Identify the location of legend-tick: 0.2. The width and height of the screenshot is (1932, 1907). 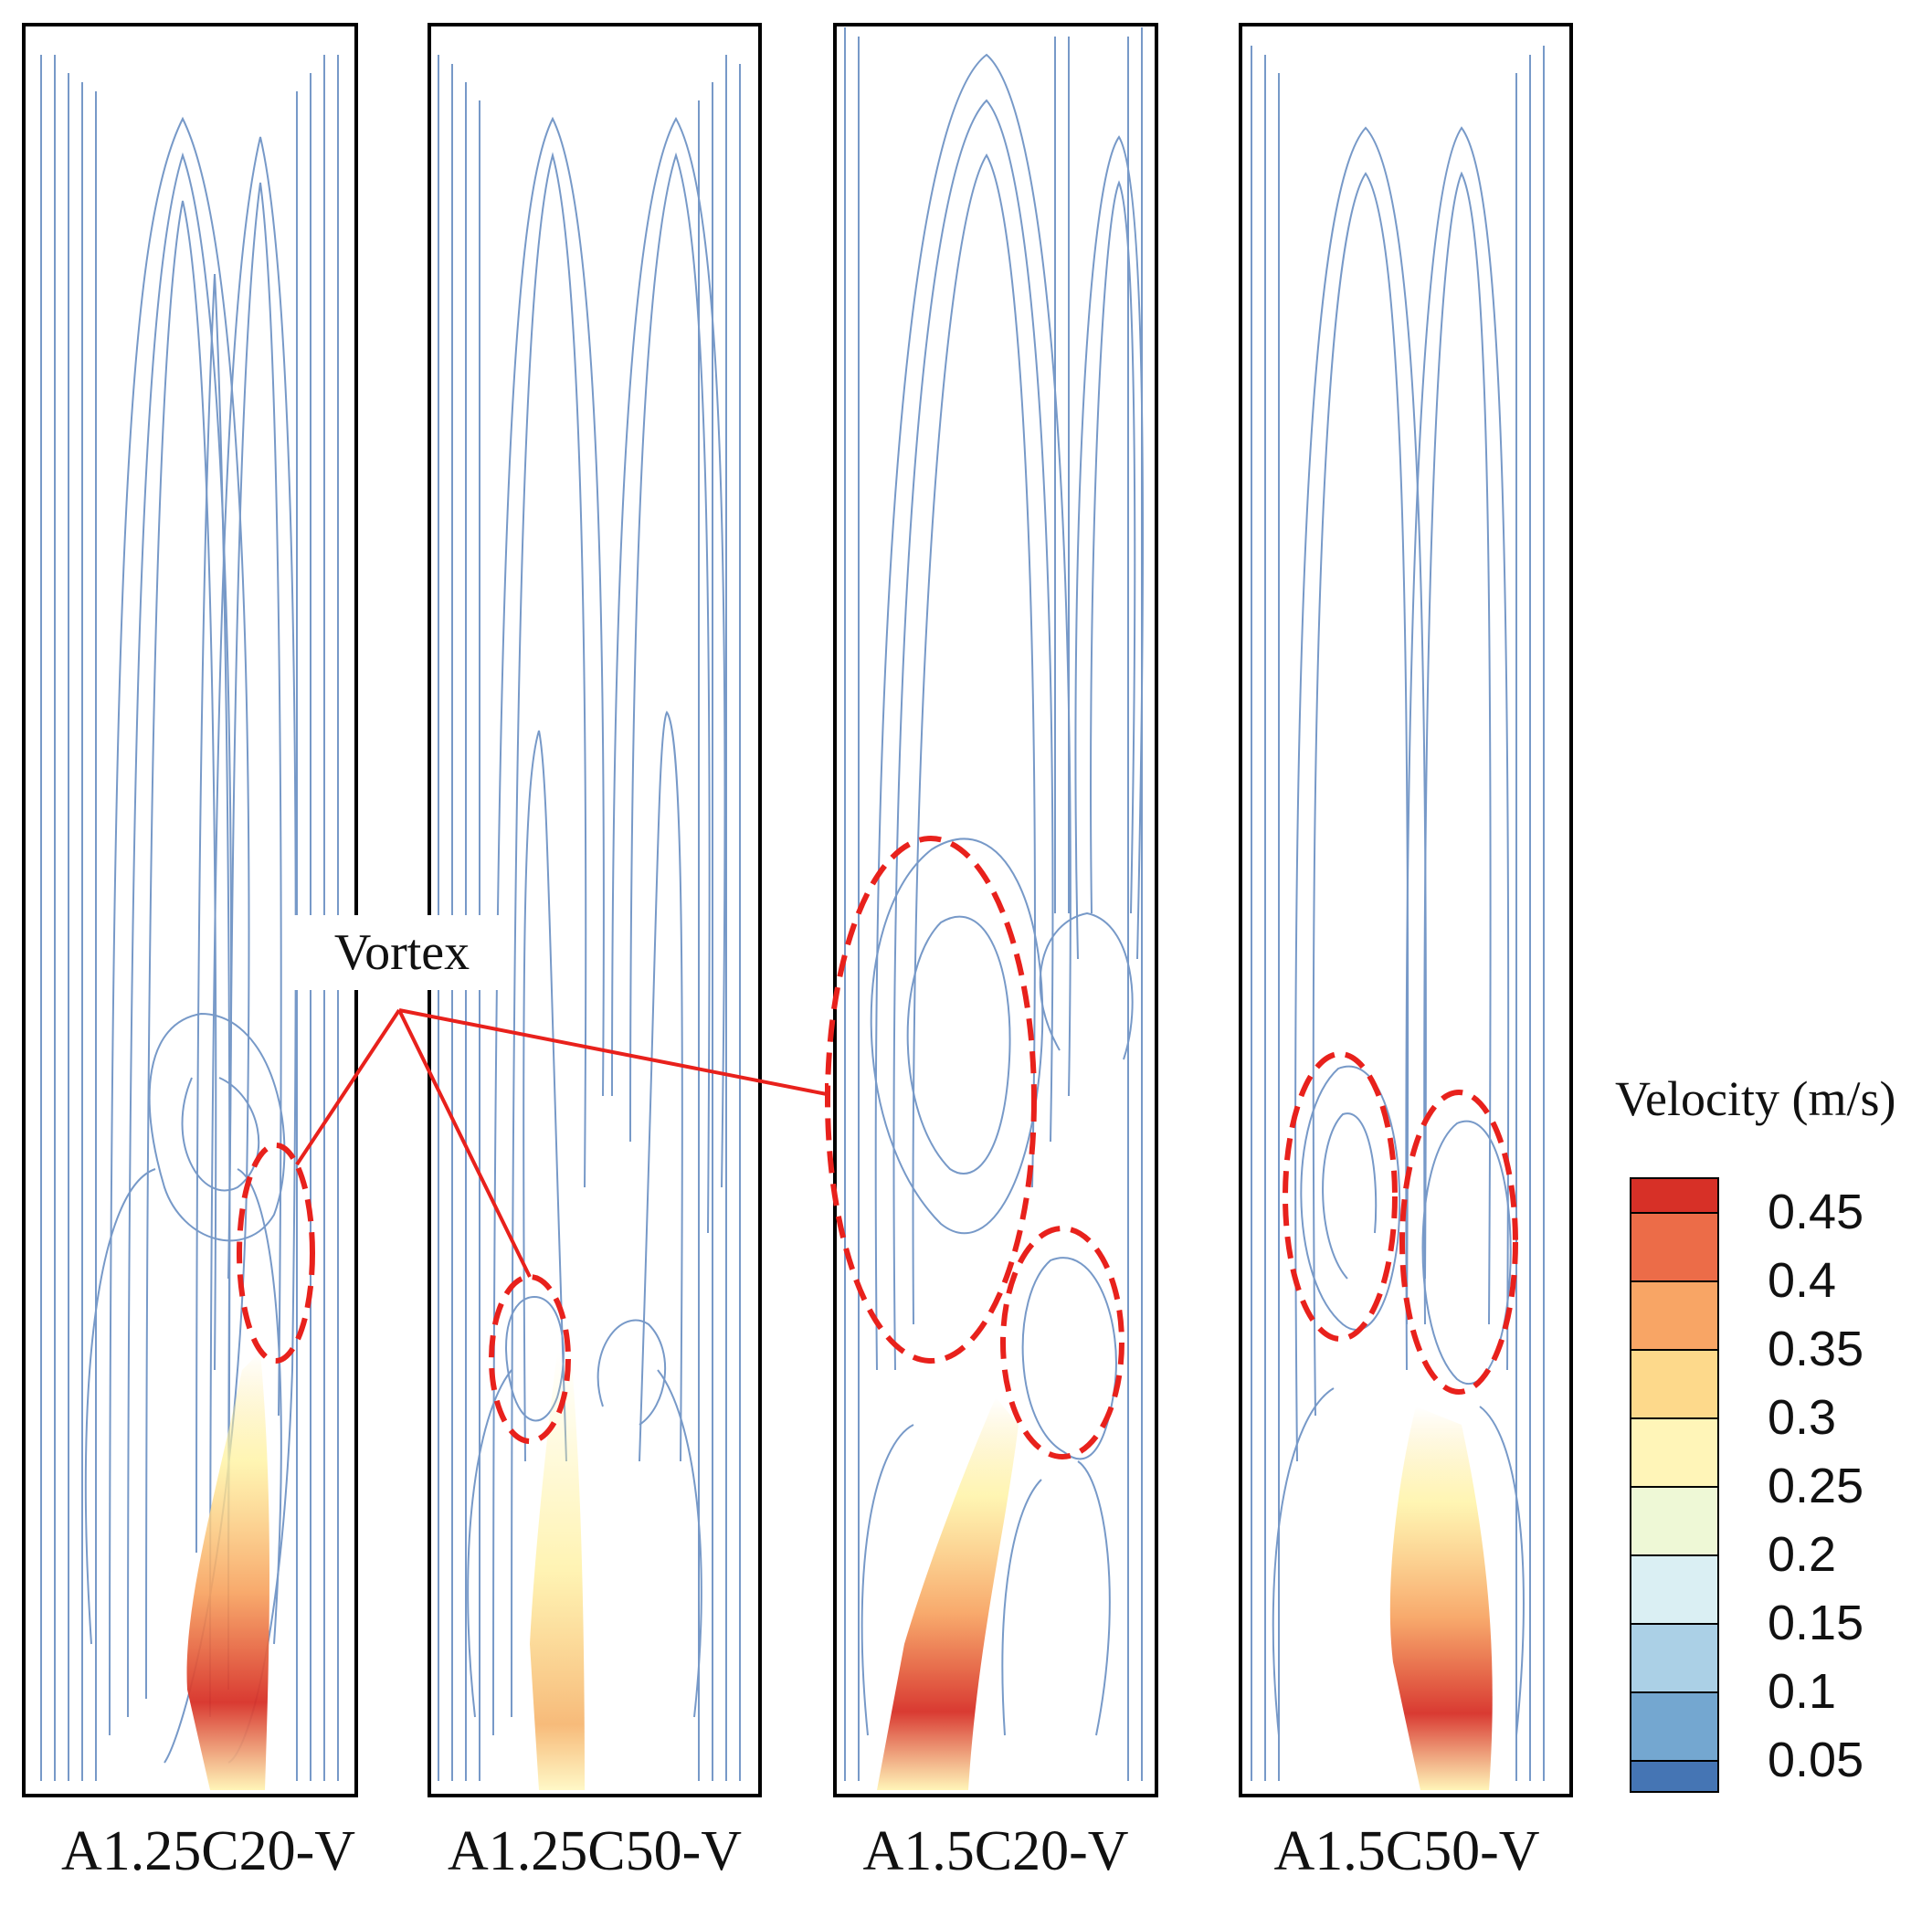
(1802, 1554).